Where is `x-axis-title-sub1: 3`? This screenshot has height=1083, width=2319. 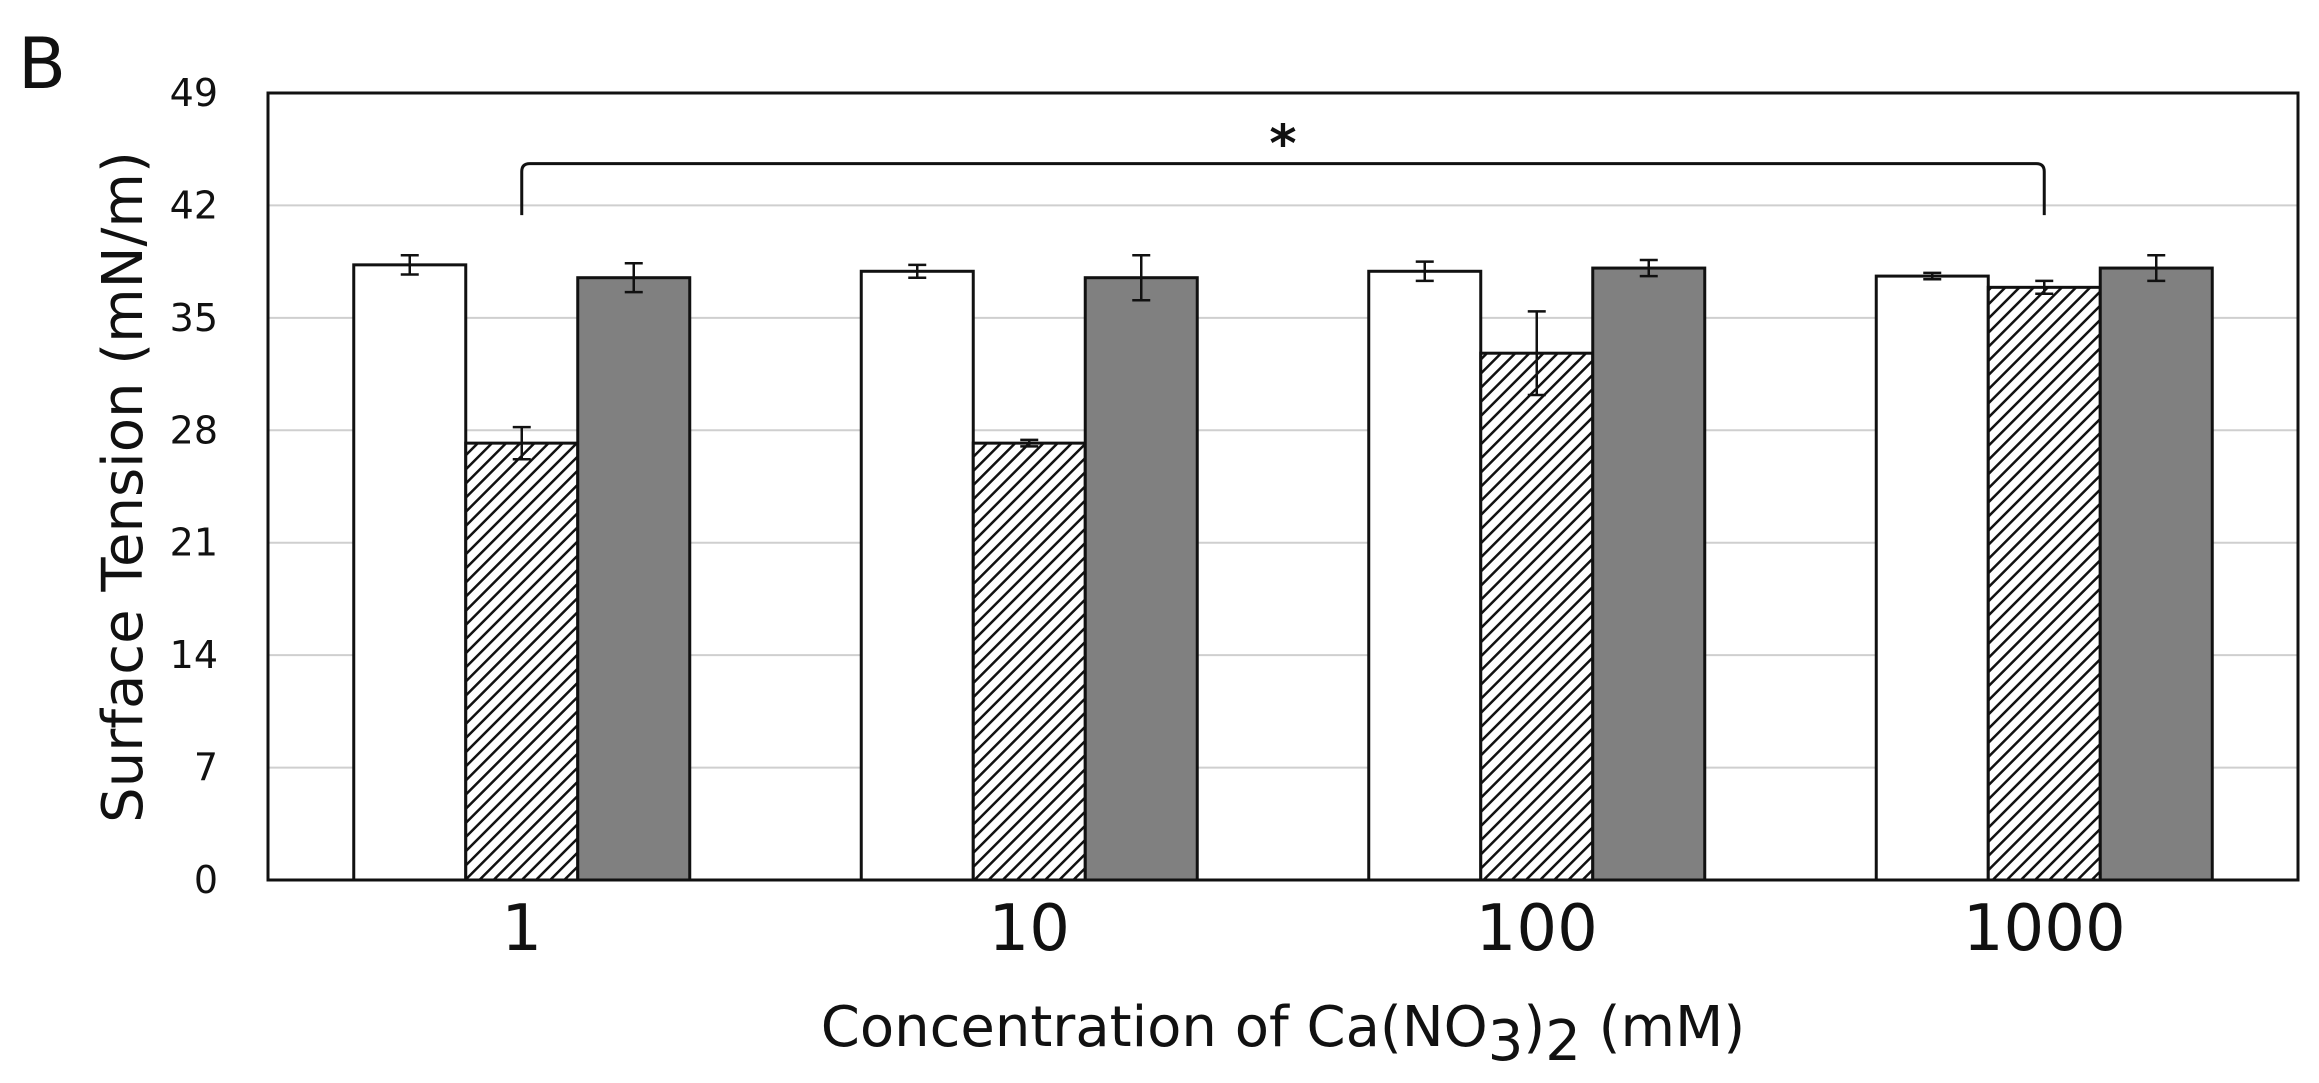 x-axis-title-sub1: 3 is located at coordinates (1506, 1041).